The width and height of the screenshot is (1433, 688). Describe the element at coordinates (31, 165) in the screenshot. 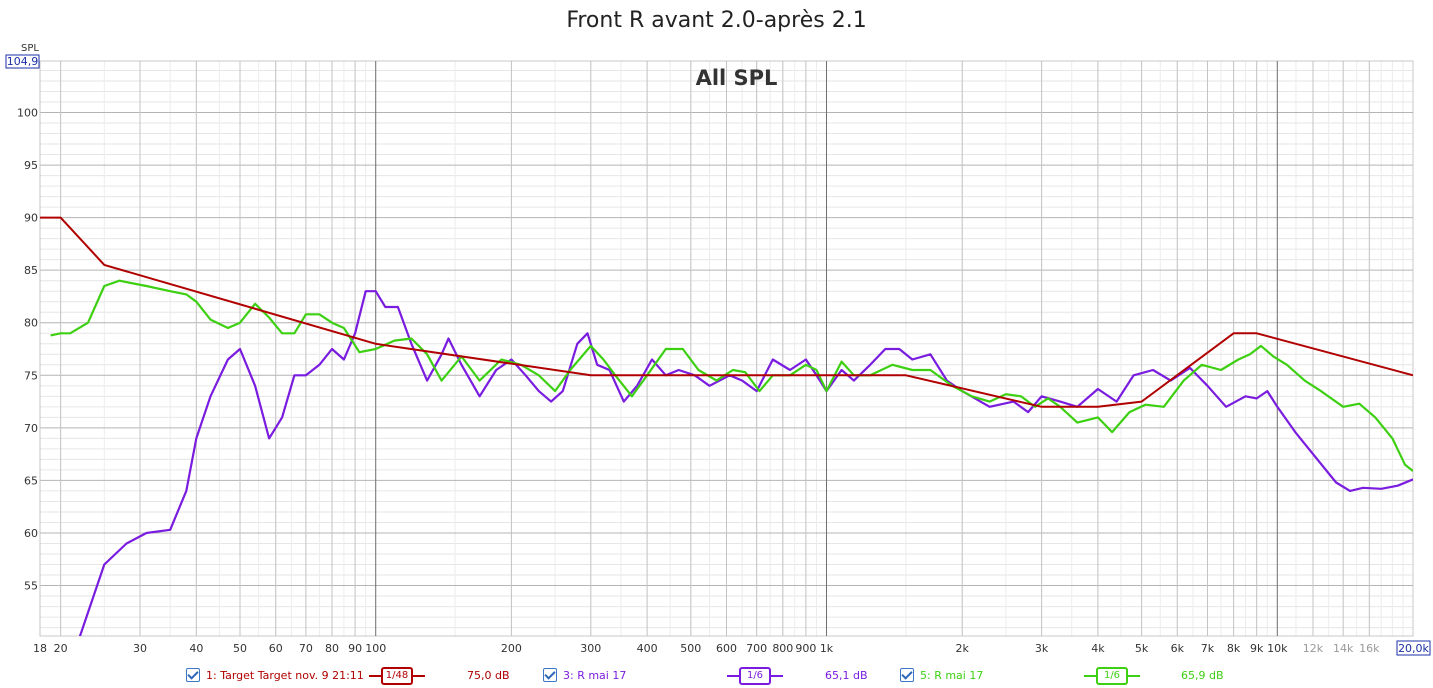

I see `y-tick-label: 95` at that location.